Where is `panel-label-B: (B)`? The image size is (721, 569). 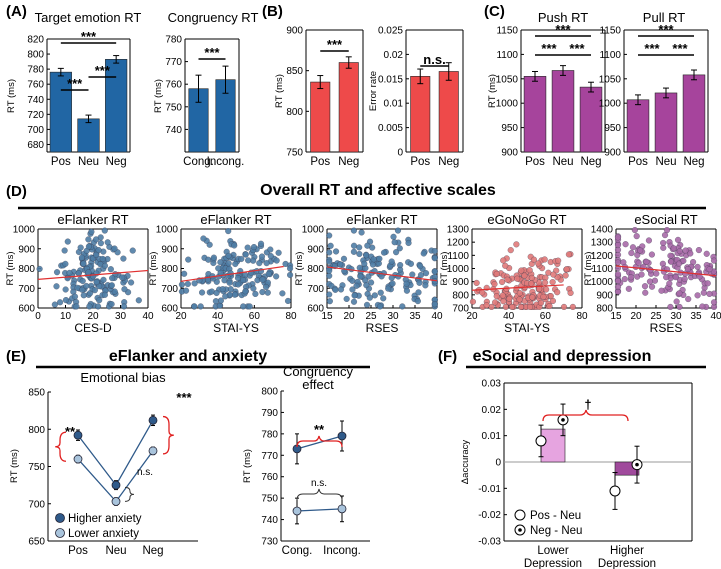 panel-label-B: (B) is located at coordinates (272, 11).